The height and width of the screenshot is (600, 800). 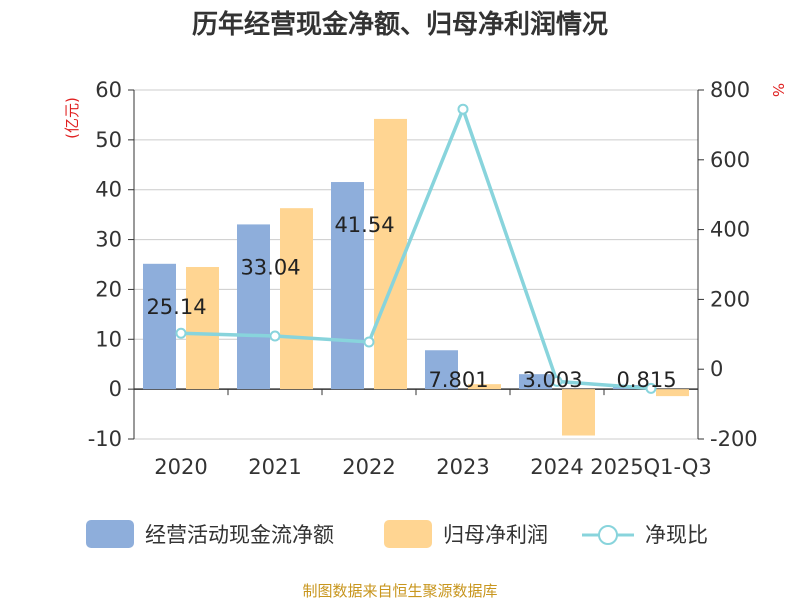 I want to click on source-note: 制图数据来自恒生聚源数据库, so click(x=399, y=591).